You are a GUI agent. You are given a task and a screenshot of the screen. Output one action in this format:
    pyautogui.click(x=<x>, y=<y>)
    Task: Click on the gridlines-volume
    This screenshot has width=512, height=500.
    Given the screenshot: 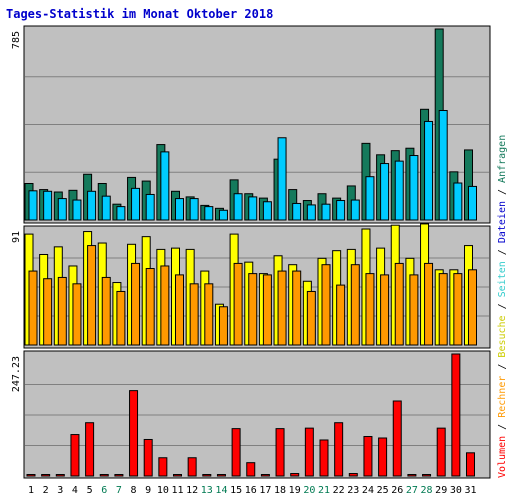 What is the action you would take?
    pyautogui.click(x=257, y=415)
    